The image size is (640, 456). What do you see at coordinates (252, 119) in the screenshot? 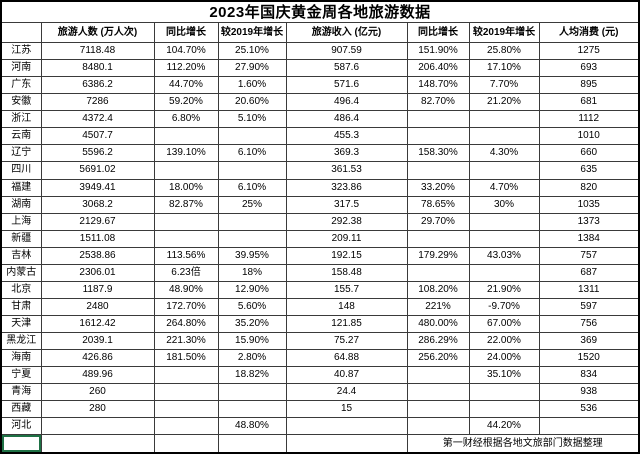
I see `data-cell: 5.10%` at bounding box center [252, 119].